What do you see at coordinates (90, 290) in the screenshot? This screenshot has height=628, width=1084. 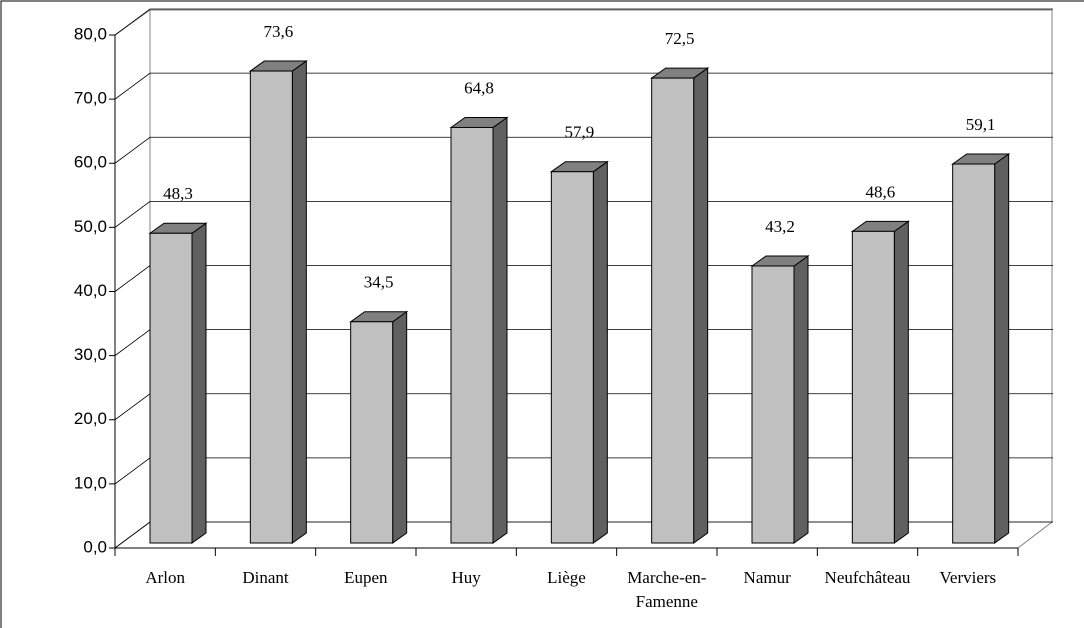 I see `y-tick-label: 40,0` at bounding box center [90, 290].